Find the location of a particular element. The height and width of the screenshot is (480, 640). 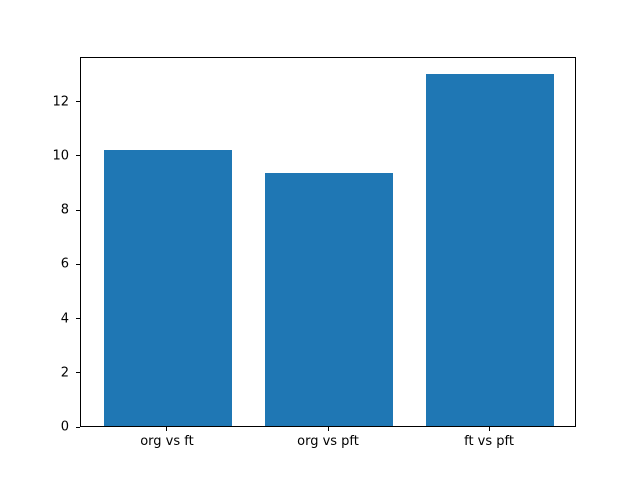

y-axis-tick-label: 6 is located at coordinates (64, 264).